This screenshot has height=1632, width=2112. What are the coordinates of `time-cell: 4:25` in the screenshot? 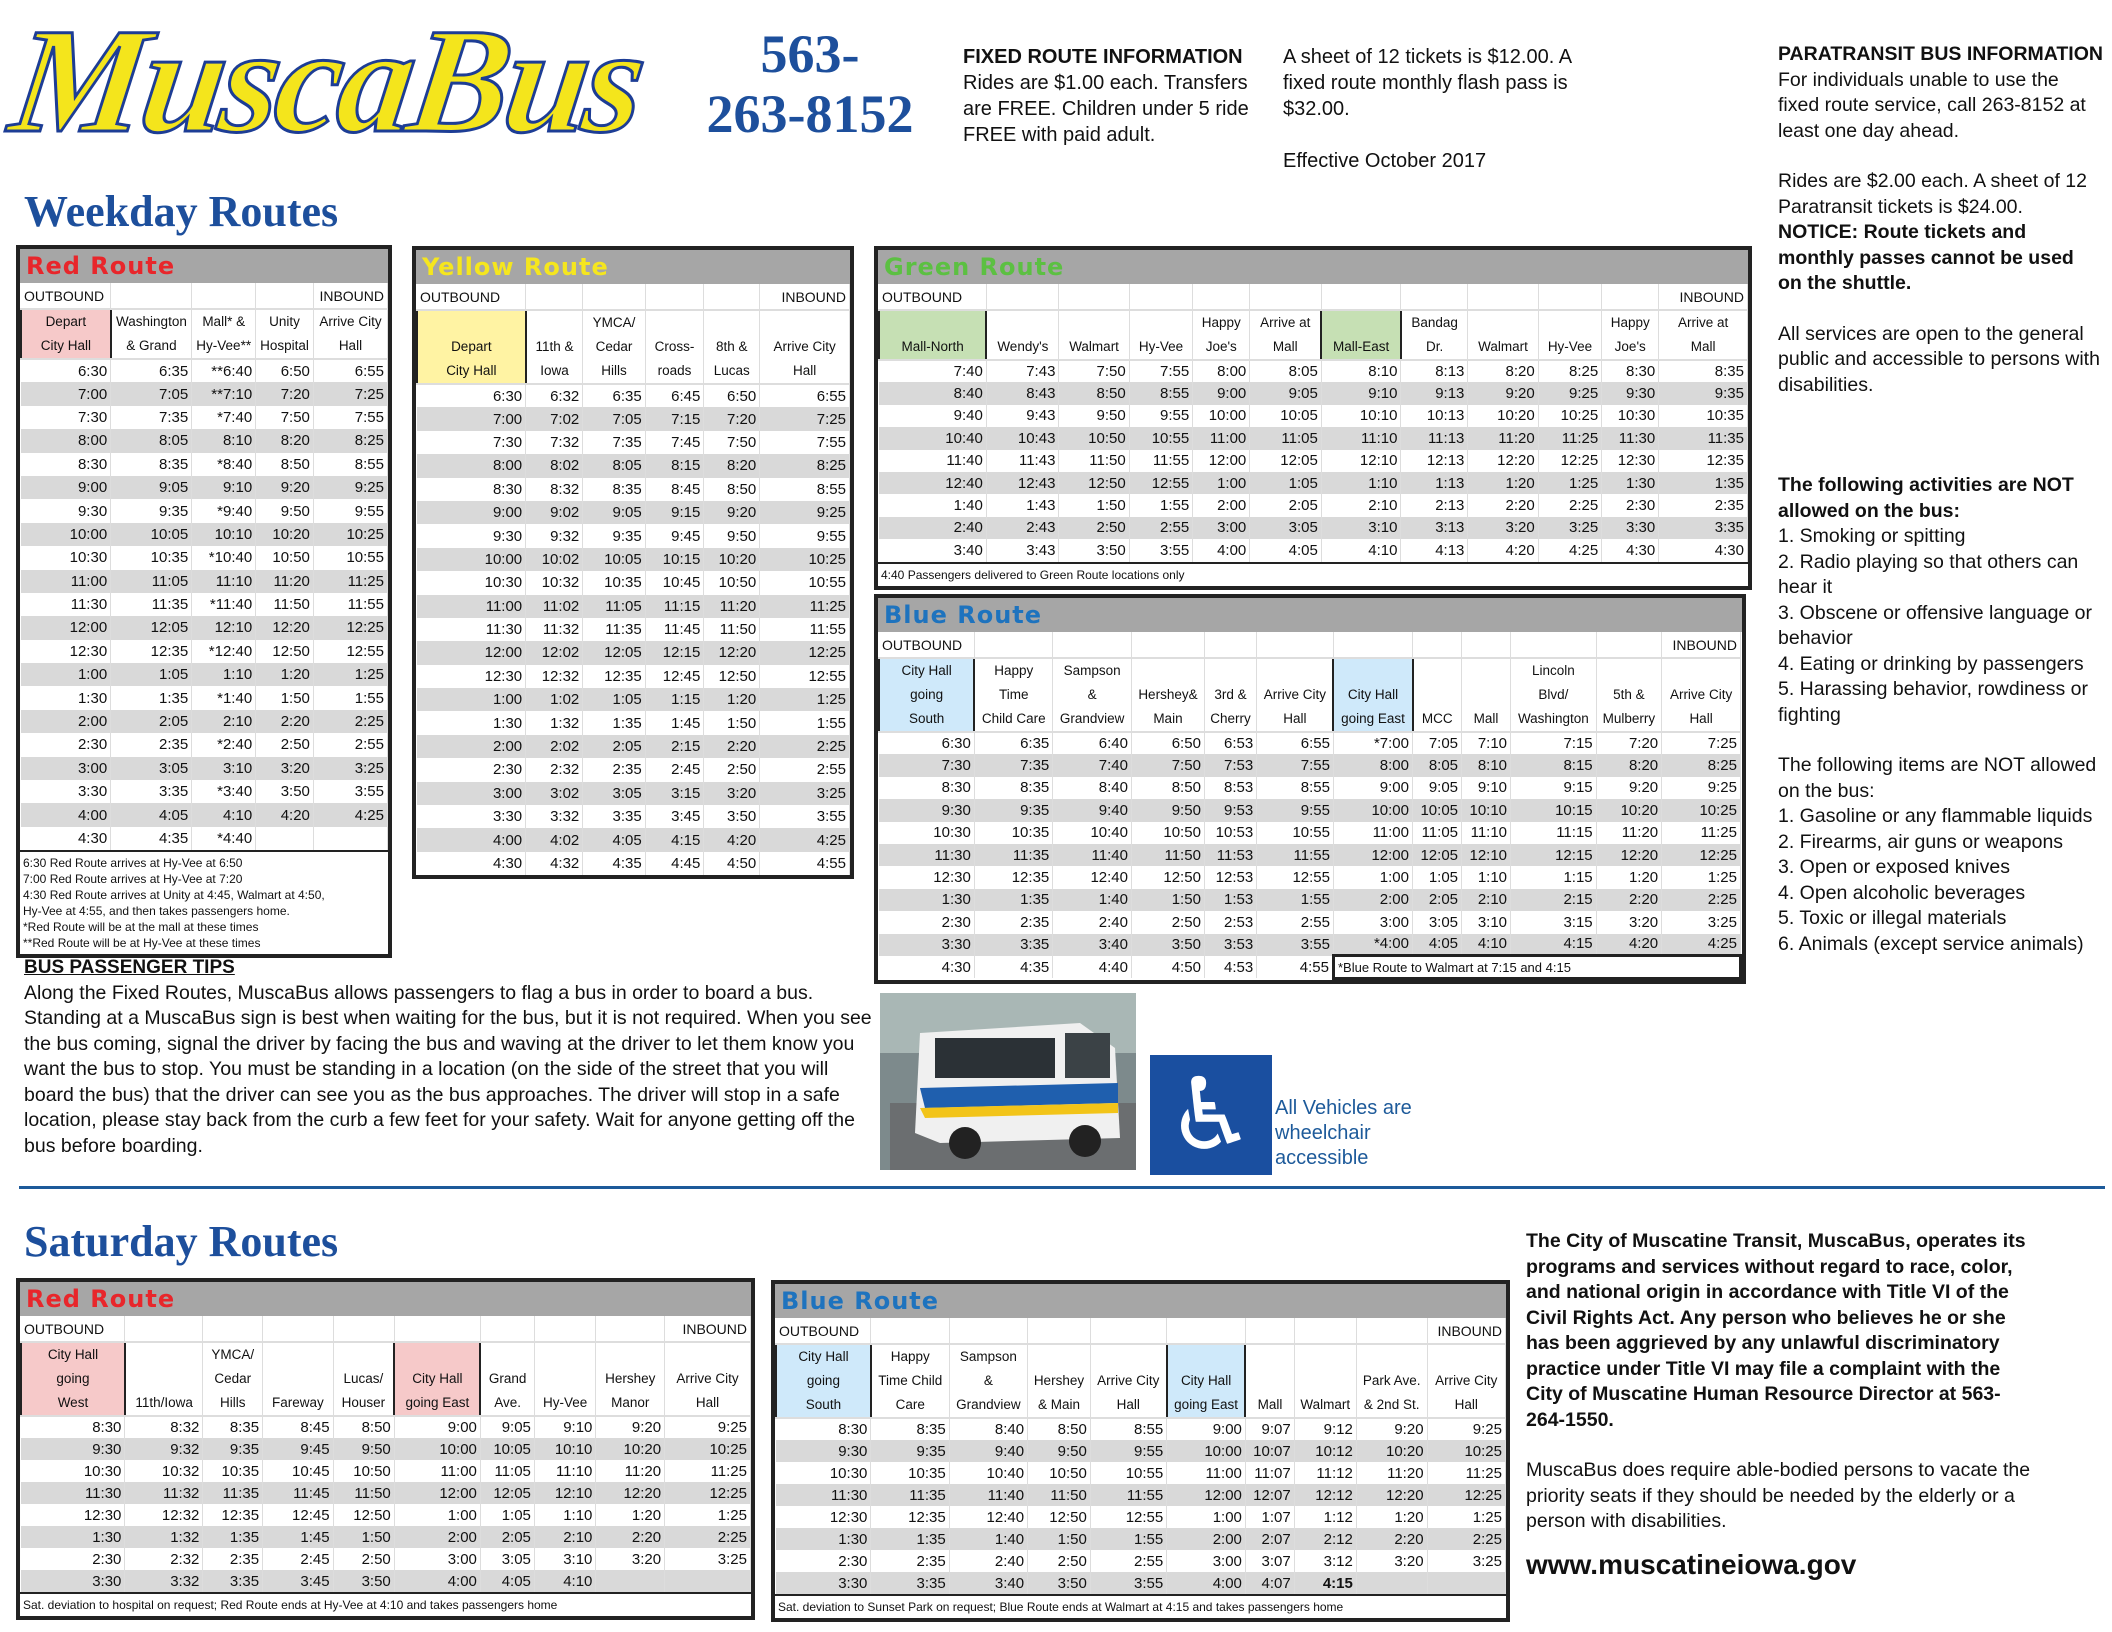 It's located at (804, 840).